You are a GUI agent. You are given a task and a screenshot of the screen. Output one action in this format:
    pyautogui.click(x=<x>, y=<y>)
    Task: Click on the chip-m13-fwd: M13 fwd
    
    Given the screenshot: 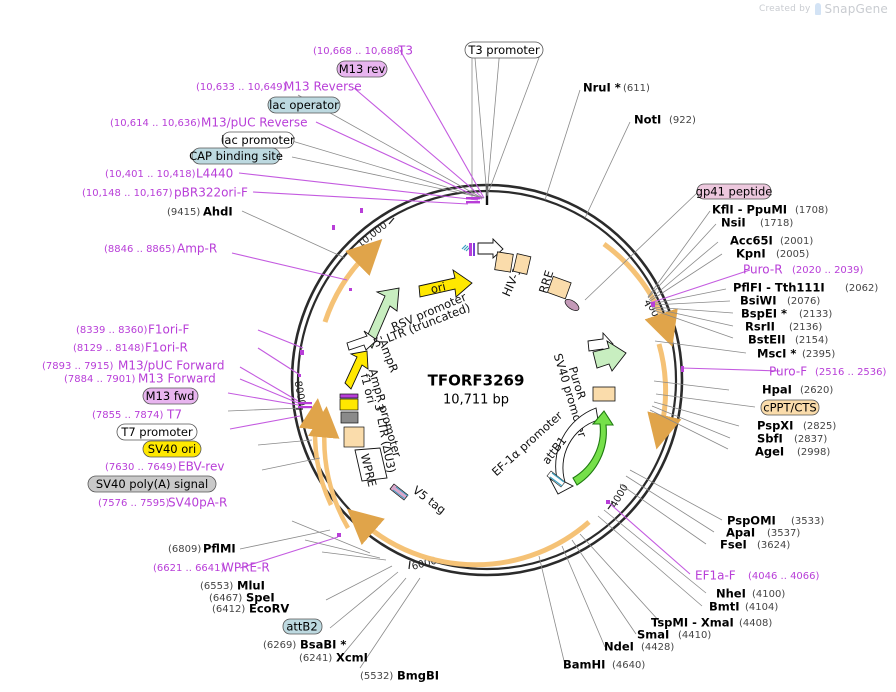 What is the action you would take?
    pyautogui.click(x=170, y=396)
    